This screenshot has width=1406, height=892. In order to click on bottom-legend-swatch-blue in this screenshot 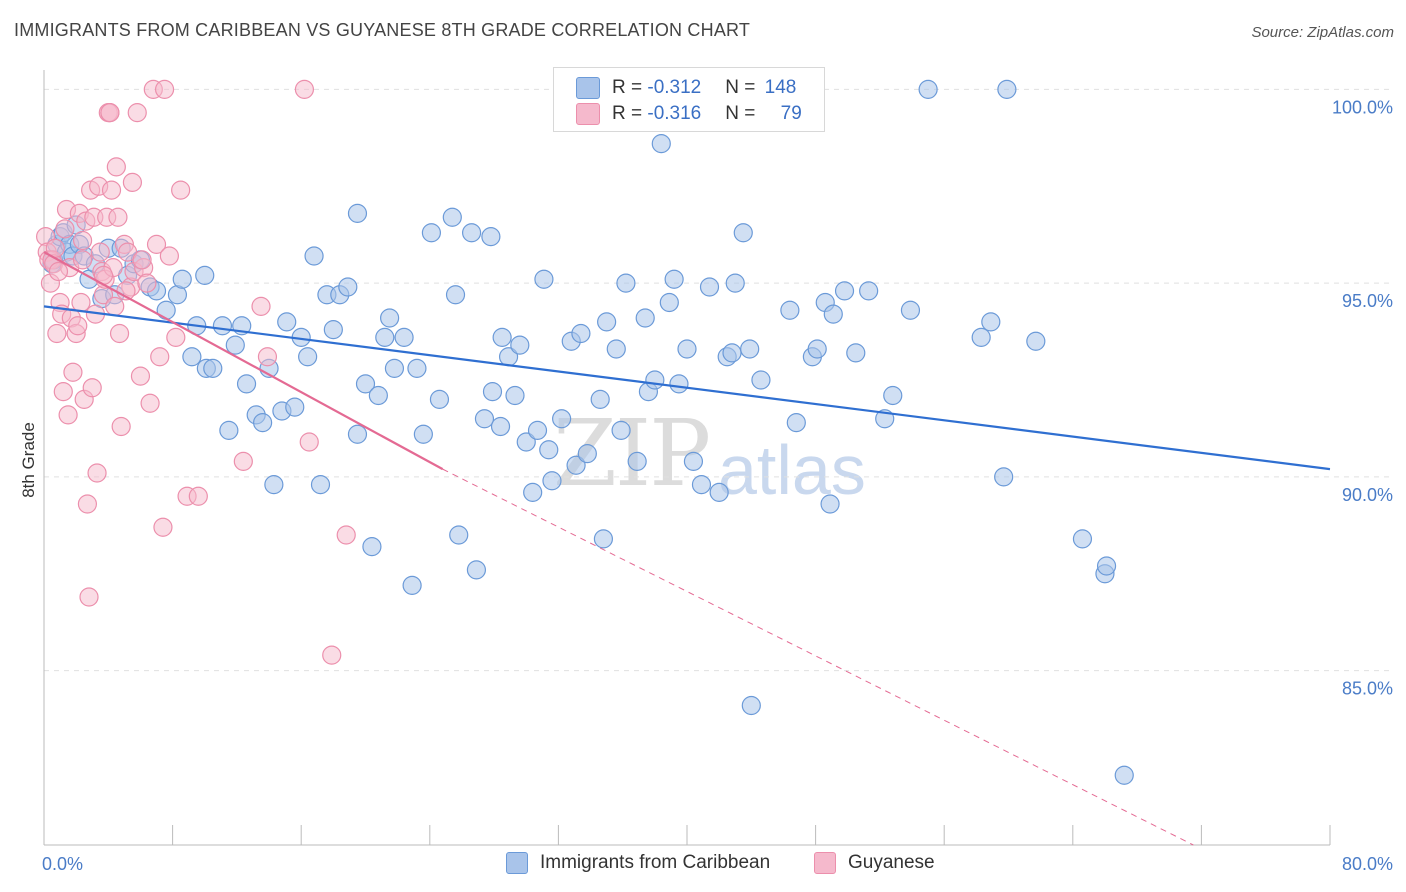, I will do `click(517, 863)`.